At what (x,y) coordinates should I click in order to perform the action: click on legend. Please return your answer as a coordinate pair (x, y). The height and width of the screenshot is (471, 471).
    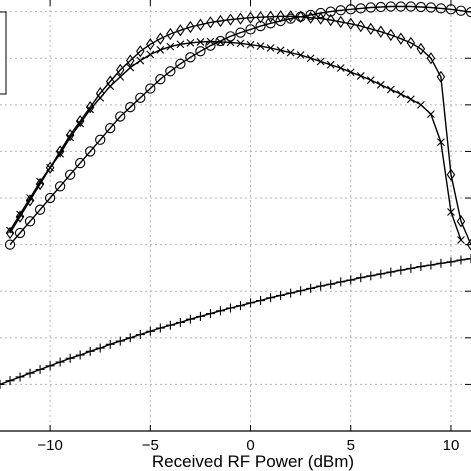
    Looking at the image, I should click on (3, 53).